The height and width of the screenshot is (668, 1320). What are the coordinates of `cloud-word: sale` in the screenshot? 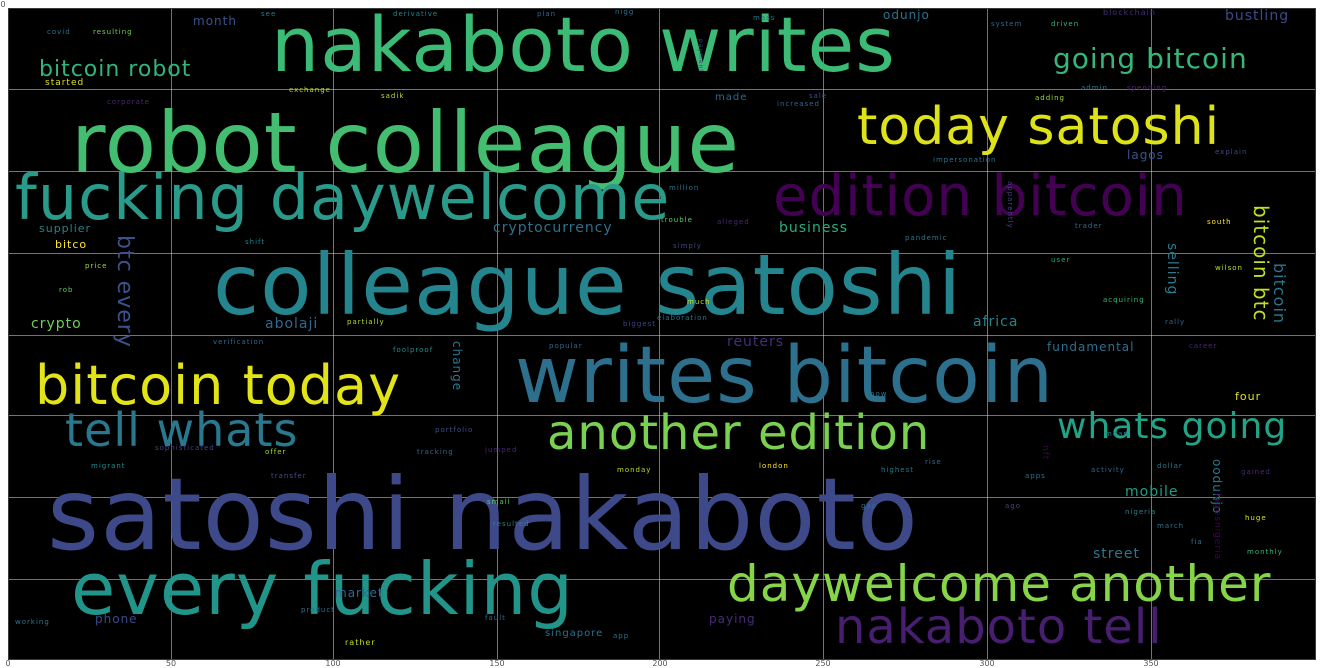 It's located at (818, 96).